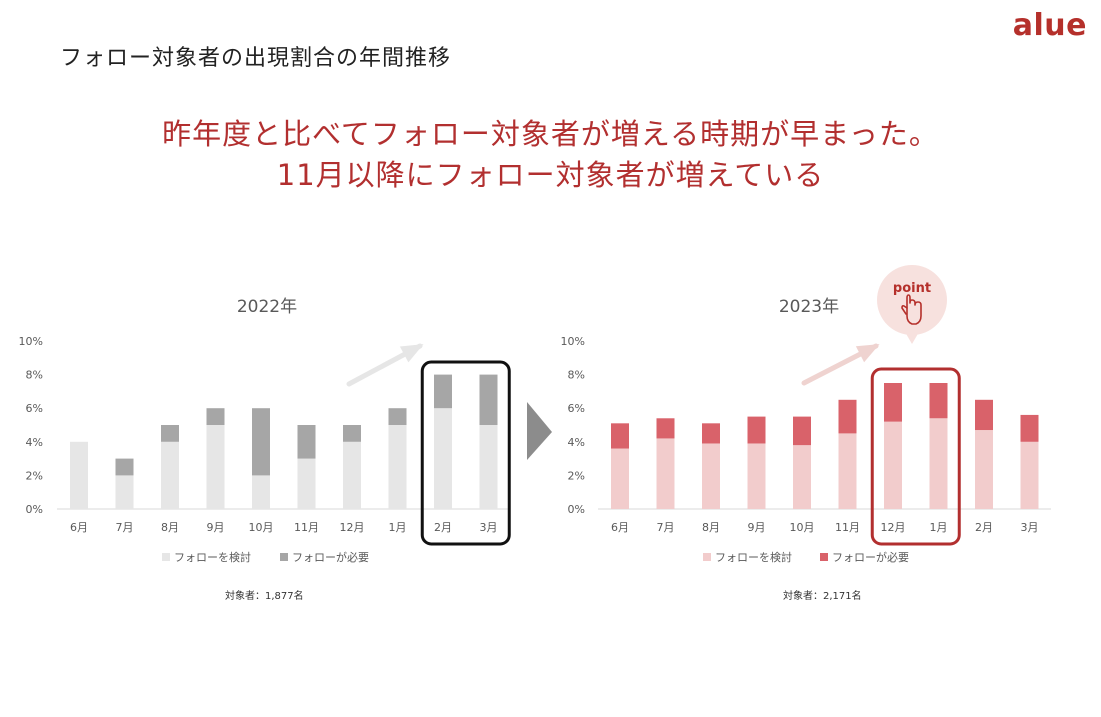  I want to click on point-label: point, so click(912, 288).